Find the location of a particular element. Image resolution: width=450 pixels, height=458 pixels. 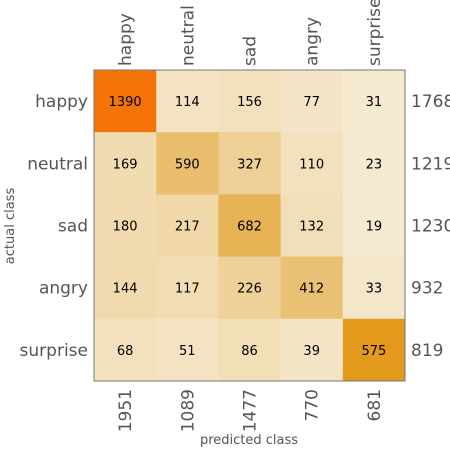

cell-value-label: 132 is located at coordinates (311, 227).